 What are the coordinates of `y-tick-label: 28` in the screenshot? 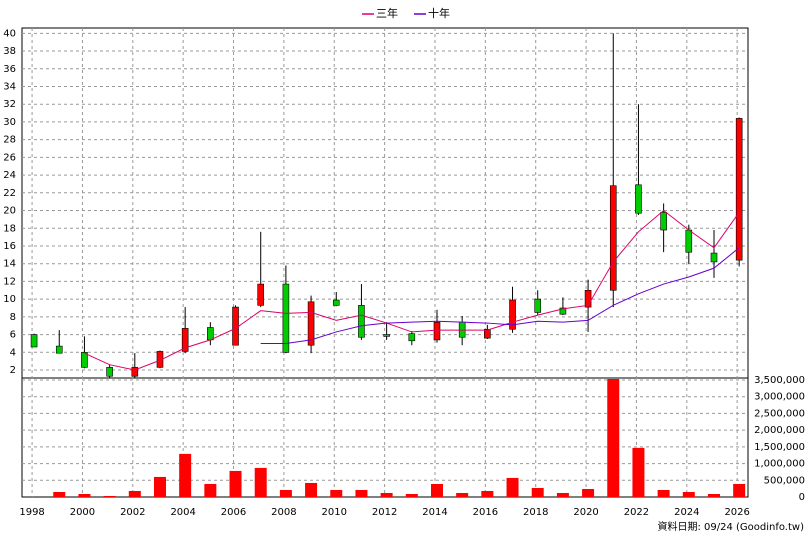 It's located at (9, 140).